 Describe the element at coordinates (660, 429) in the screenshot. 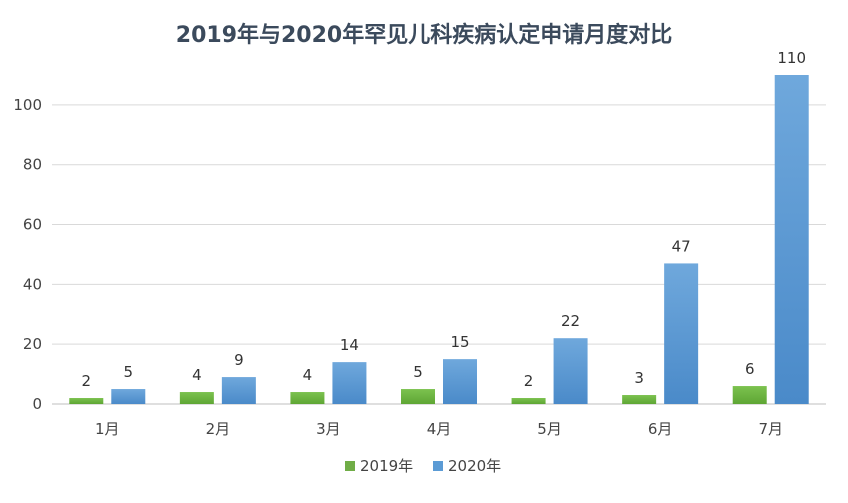

I see `x-tick-label: 6月` at that location.